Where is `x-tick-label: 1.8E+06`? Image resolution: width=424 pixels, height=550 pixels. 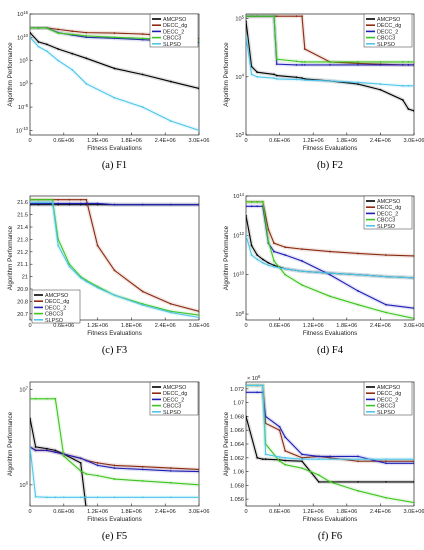
x-tick-label: 1.8E+06 is located at coordinates (346, 512).